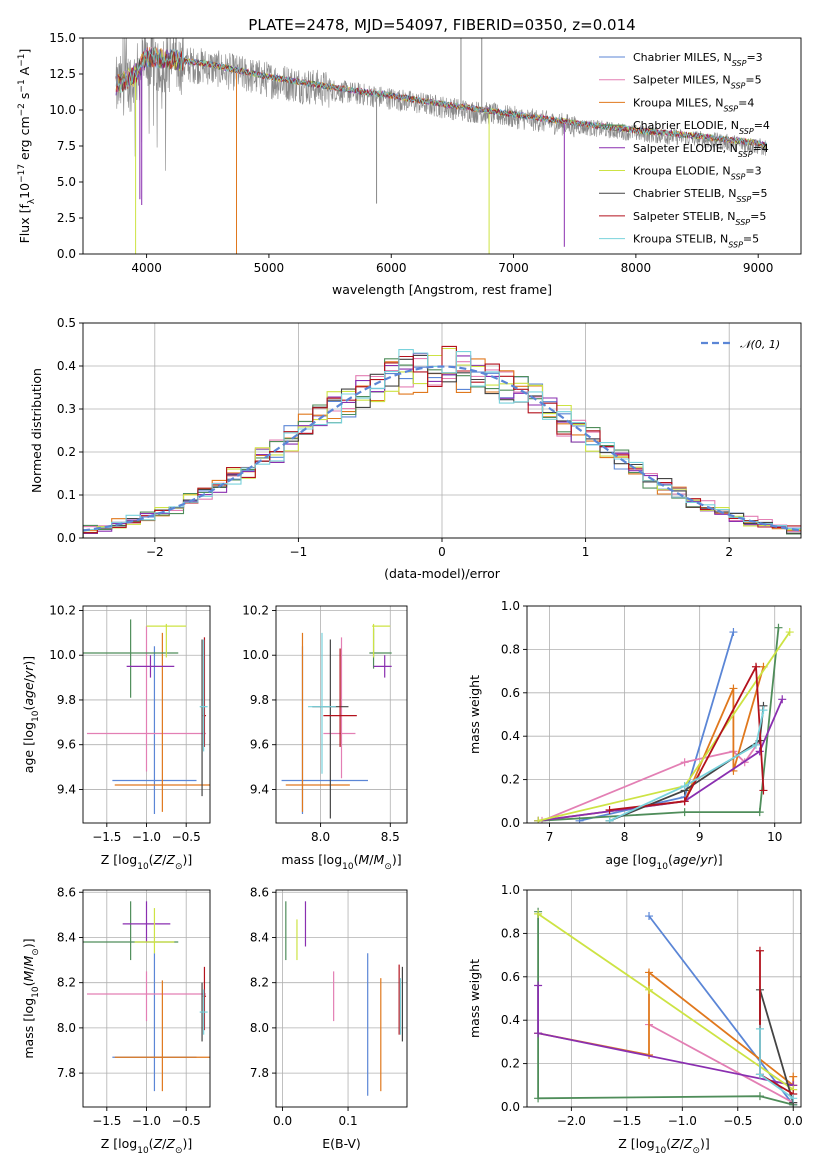  I want to click on label-part: Flux [f, so click(24, 224).